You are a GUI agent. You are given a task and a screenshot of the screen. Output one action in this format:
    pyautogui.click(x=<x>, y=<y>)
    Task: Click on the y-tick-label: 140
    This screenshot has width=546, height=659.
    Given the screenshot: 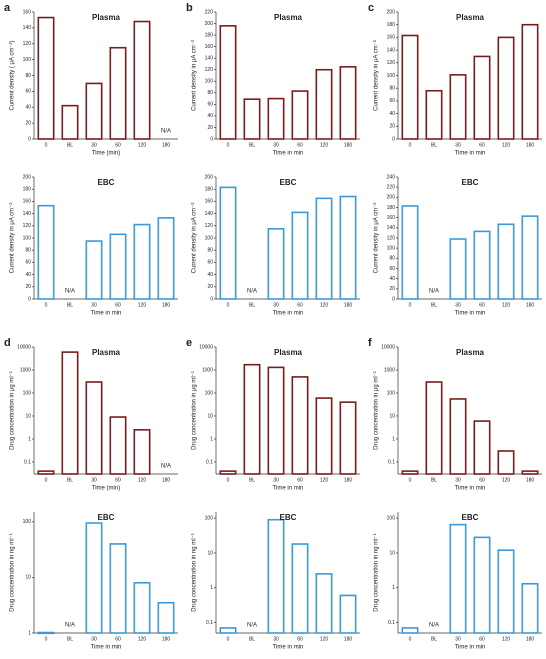 What is the action you would take?
    pyautogui.click(x=209, y=59)
    